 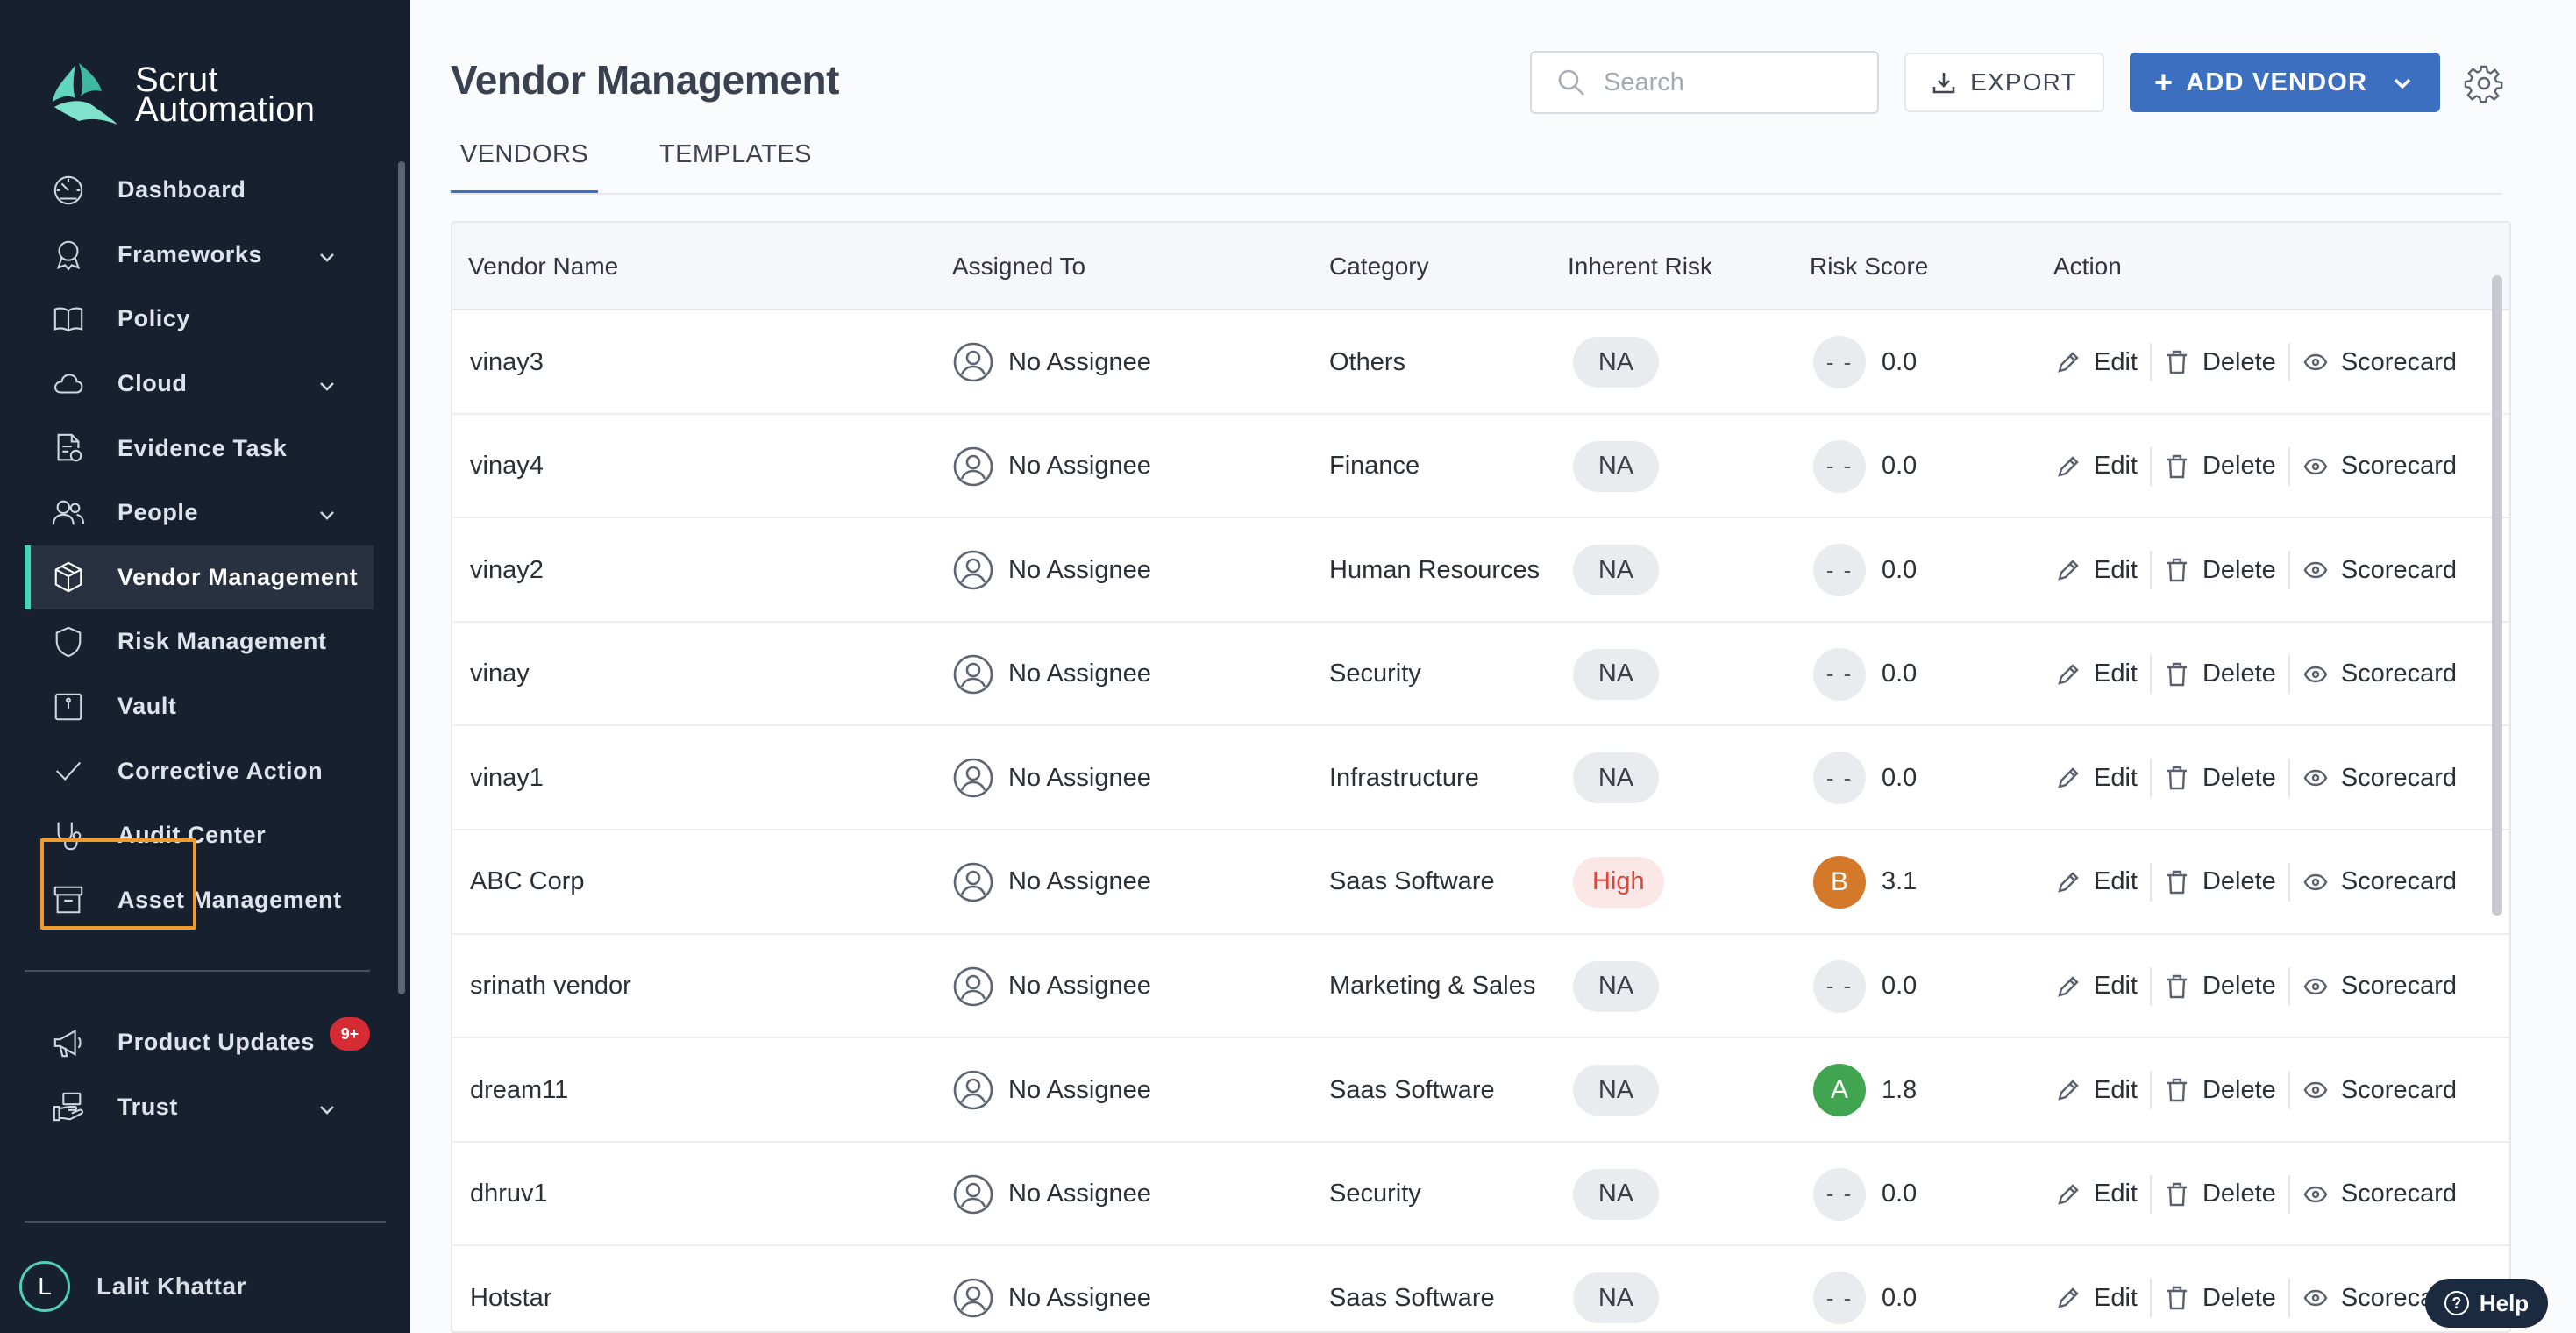 What do you see at coordinates (2004, 82) in the screenshot?
I see `export-button: EXPORT` at bounding box center [2004, 82].